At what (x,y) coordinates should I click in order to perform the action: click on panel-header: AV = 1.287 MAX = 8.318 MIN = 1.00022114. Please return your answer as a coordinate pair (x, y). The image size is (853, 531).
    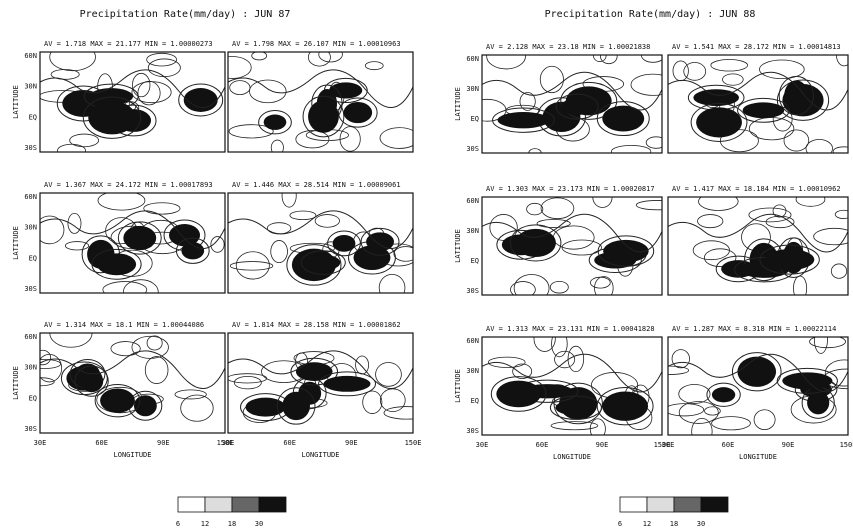
    Looking at the image, I should click on (754, 329).